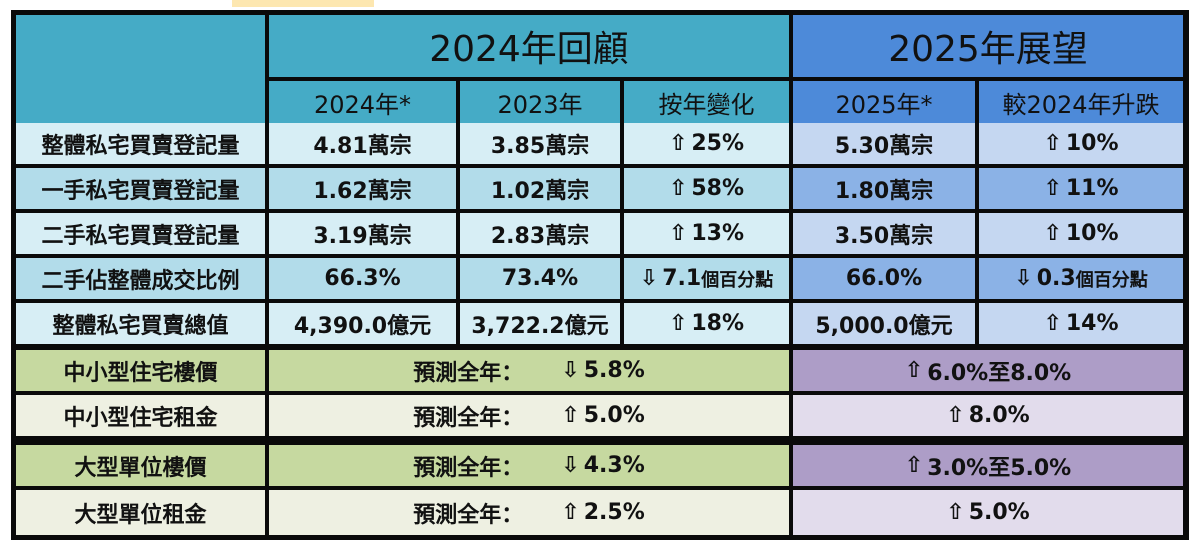 The height and width of the screenshot is (554, 1200). What do you see at coordinates (884, 278) in the screenshot?
I see `value-2025: 66.0%` at bounding box center [884, 278].